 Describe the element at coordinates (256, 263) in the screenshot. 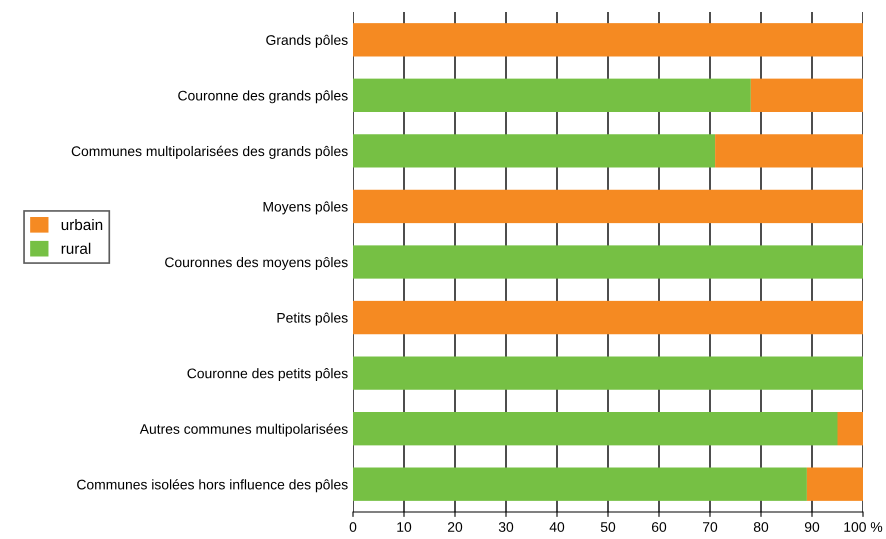

I see `y-tick-label: Couronnes des moyens pôles` at that location.